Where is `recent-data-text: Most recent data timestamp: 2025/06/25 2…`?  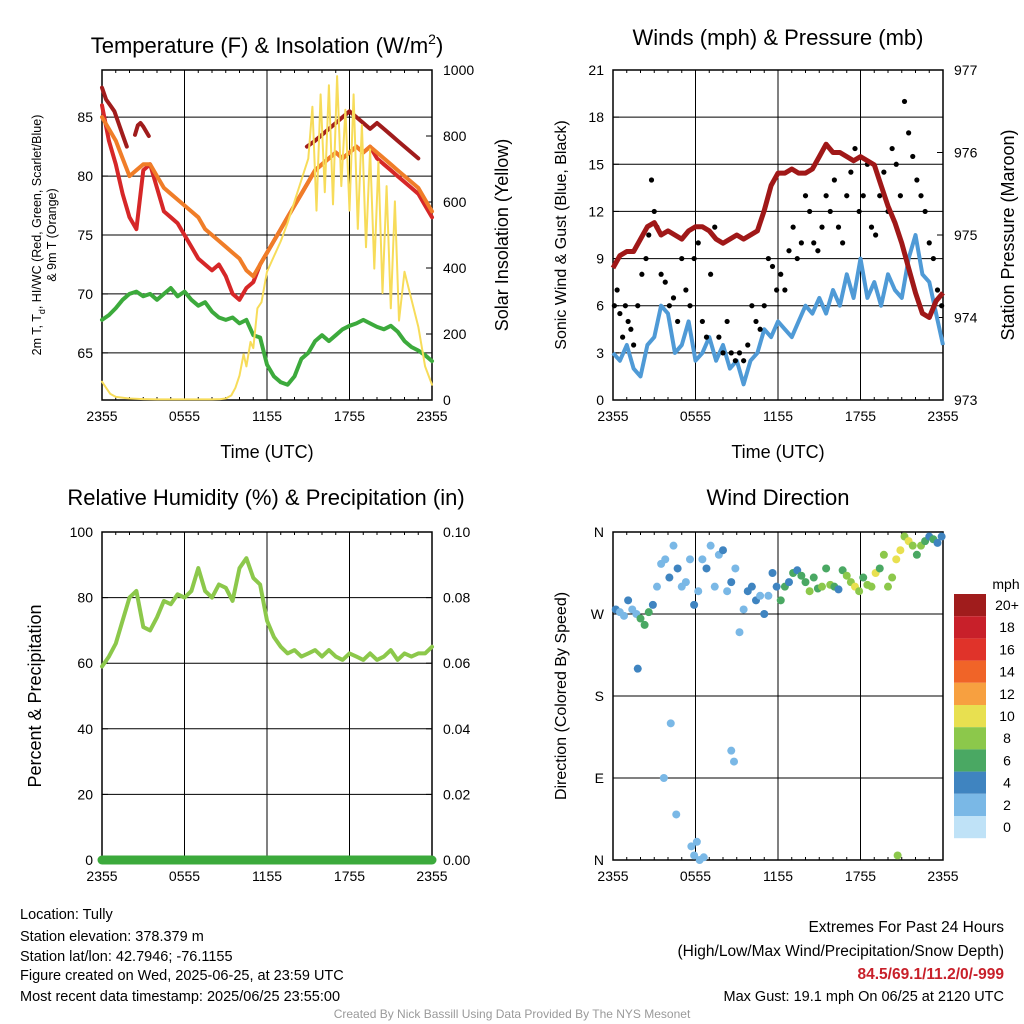
recent-data-text: Most recent data timestamp: 2025/06/25 2… is located at coordinates (180, 997).